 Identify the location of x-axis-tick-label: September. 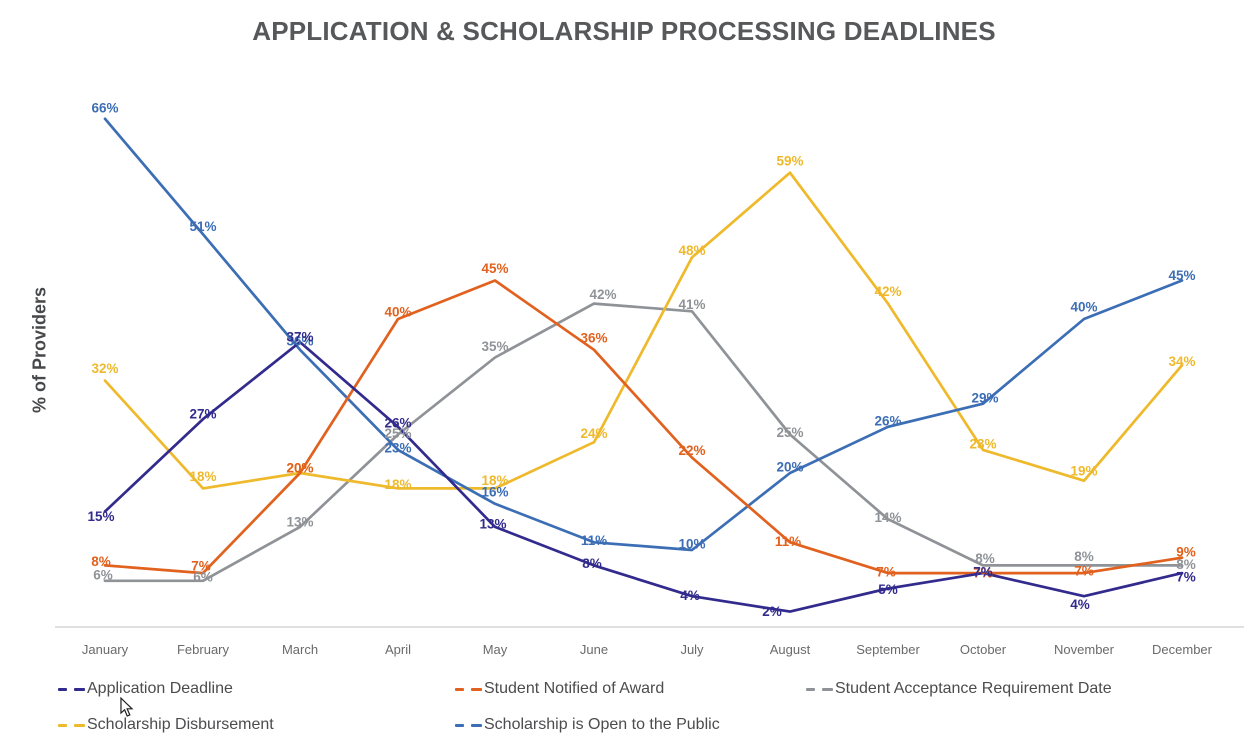
(888, 649).